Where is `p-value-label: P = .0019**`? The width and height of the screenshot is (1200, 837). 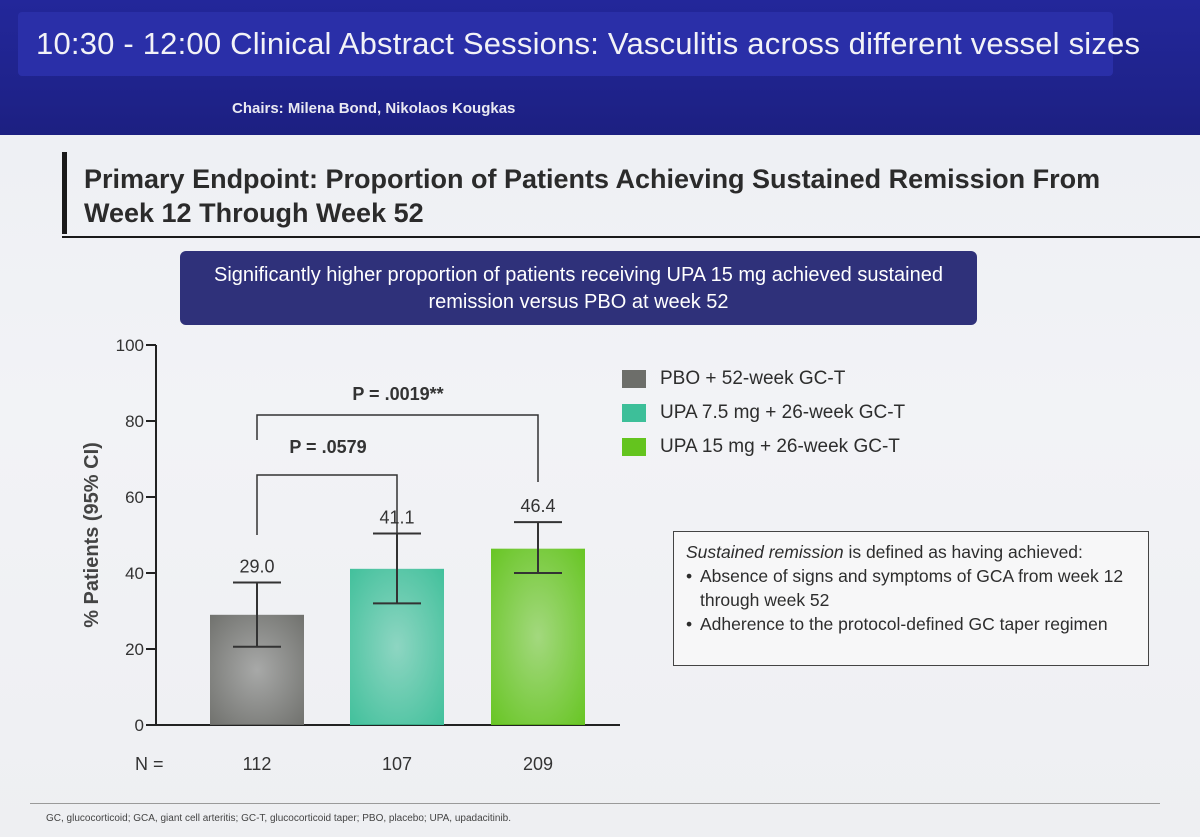 p-value-label: P = .0019** is located at coordinates (397, 394).